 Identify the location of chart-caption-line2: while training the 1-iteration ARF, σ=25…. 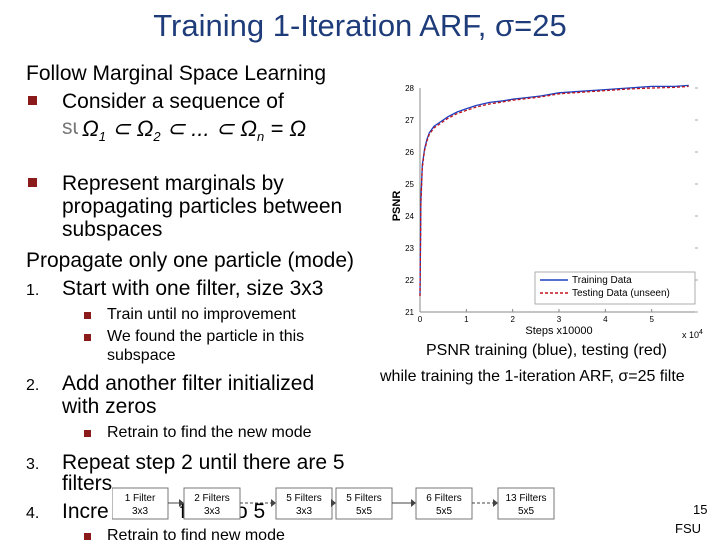
(532, 376).